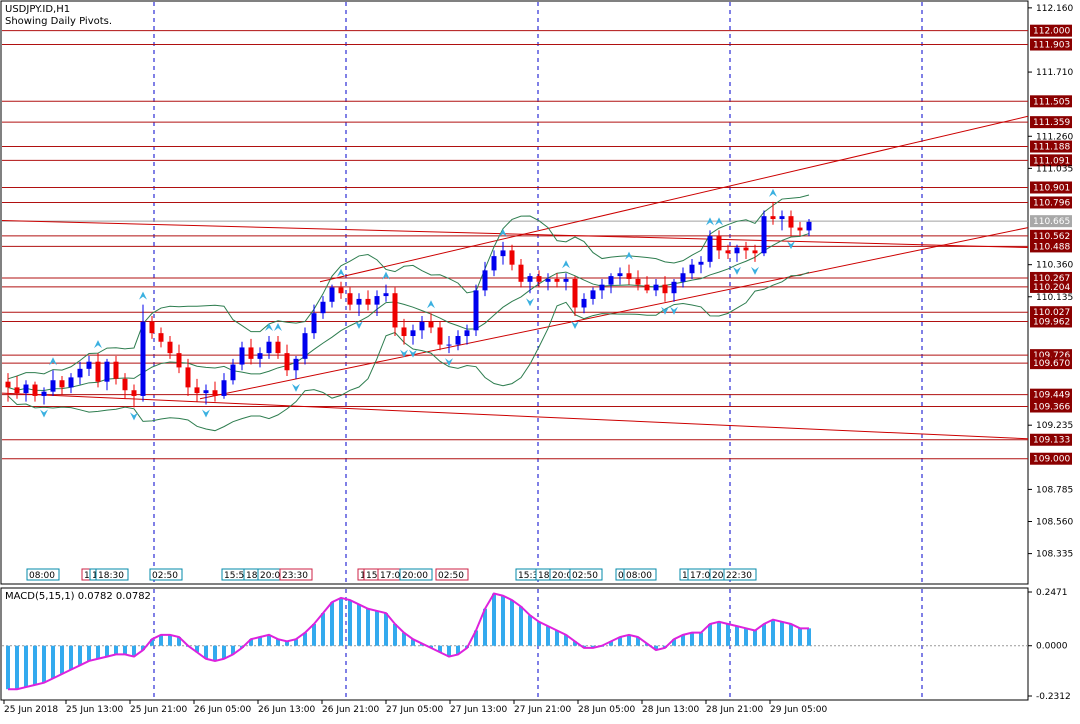 This screenshot has height=724, width=1080. I want to click on time-marker-label: 20:00, so click(415, 576).